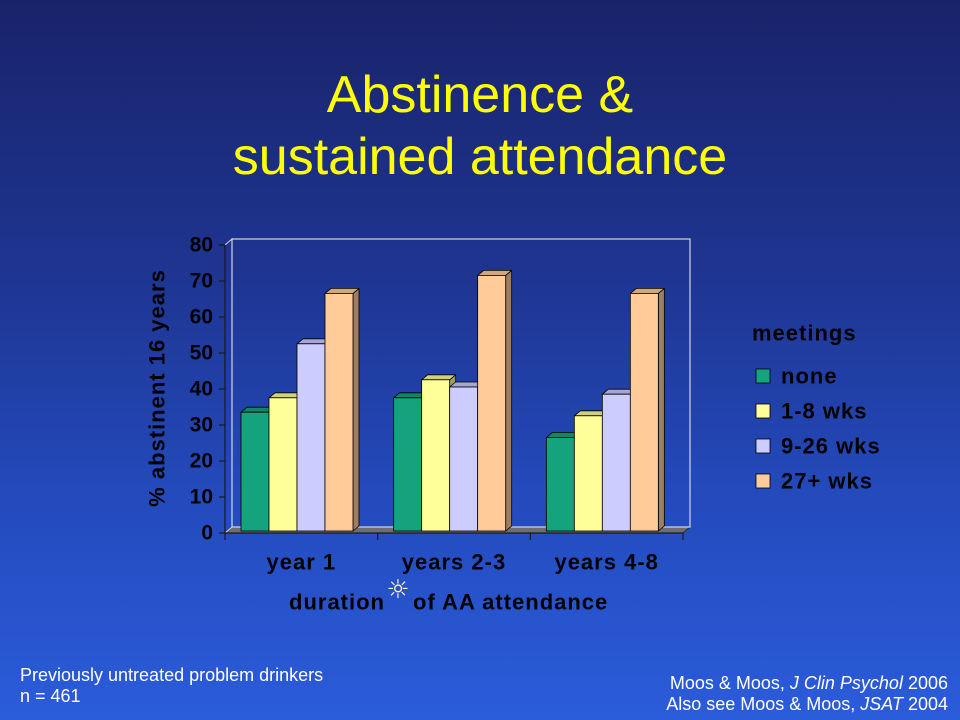 The image size is (960, 720). I want to click on y-tick-label: 50, so click(201, 353).